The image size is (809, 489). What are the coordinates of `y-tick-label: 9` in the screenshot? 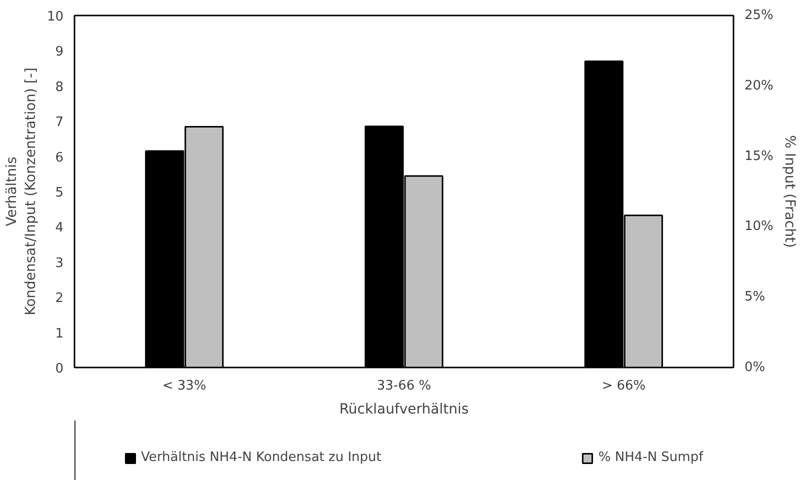 It's located at (59, 52).